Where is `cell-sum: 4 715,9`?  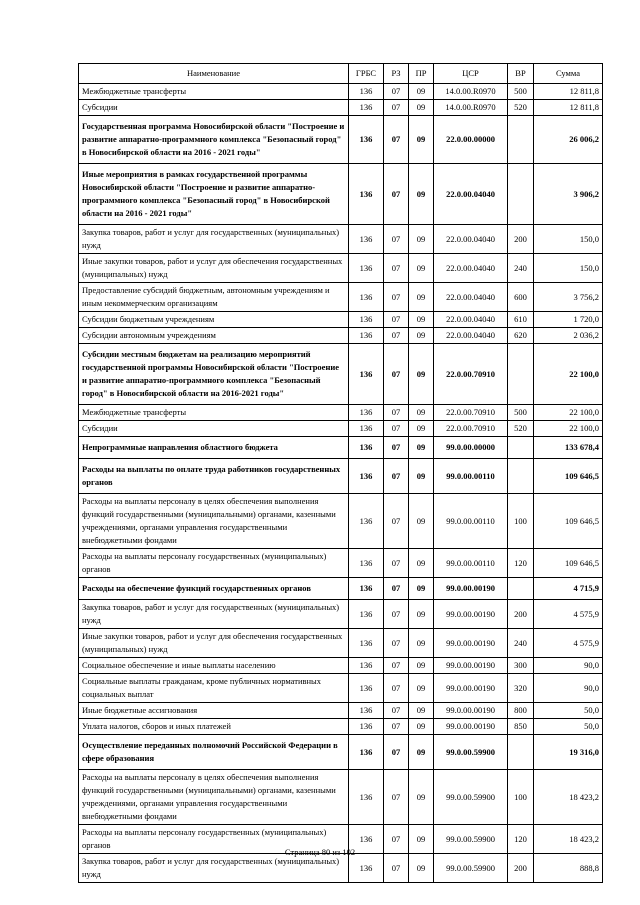 cell-sum: 4 715,9 is located at coordinates (568, 588).